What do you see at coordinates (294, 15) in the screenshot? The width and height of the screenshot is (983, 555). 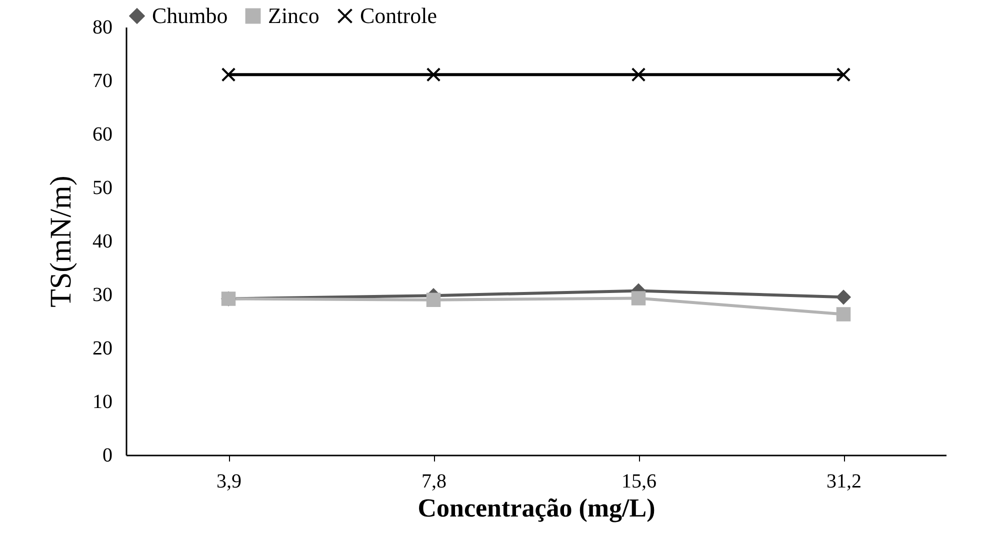 I see `legend-label: Zinco` at bounding box center [294, 15].